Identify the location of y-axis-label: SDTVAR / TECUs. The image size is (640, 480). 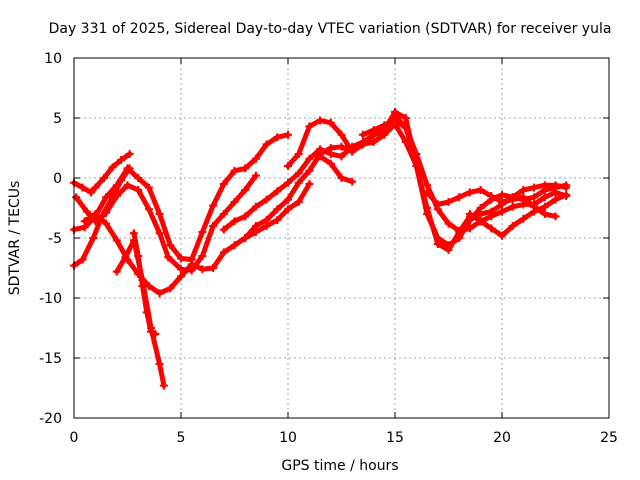
(15, 238).